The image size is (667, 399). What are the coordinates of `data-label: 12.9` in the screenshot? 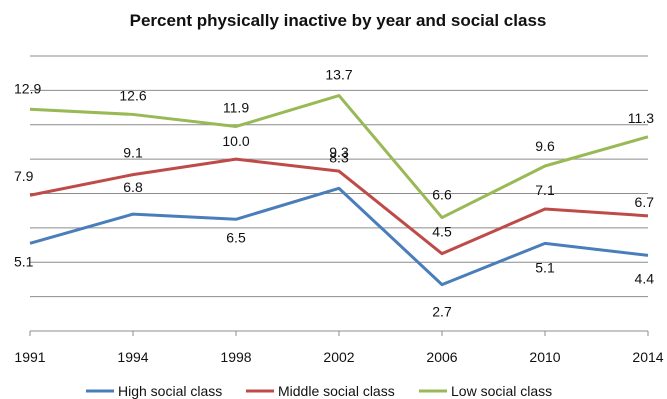 It's located at (27, 88).